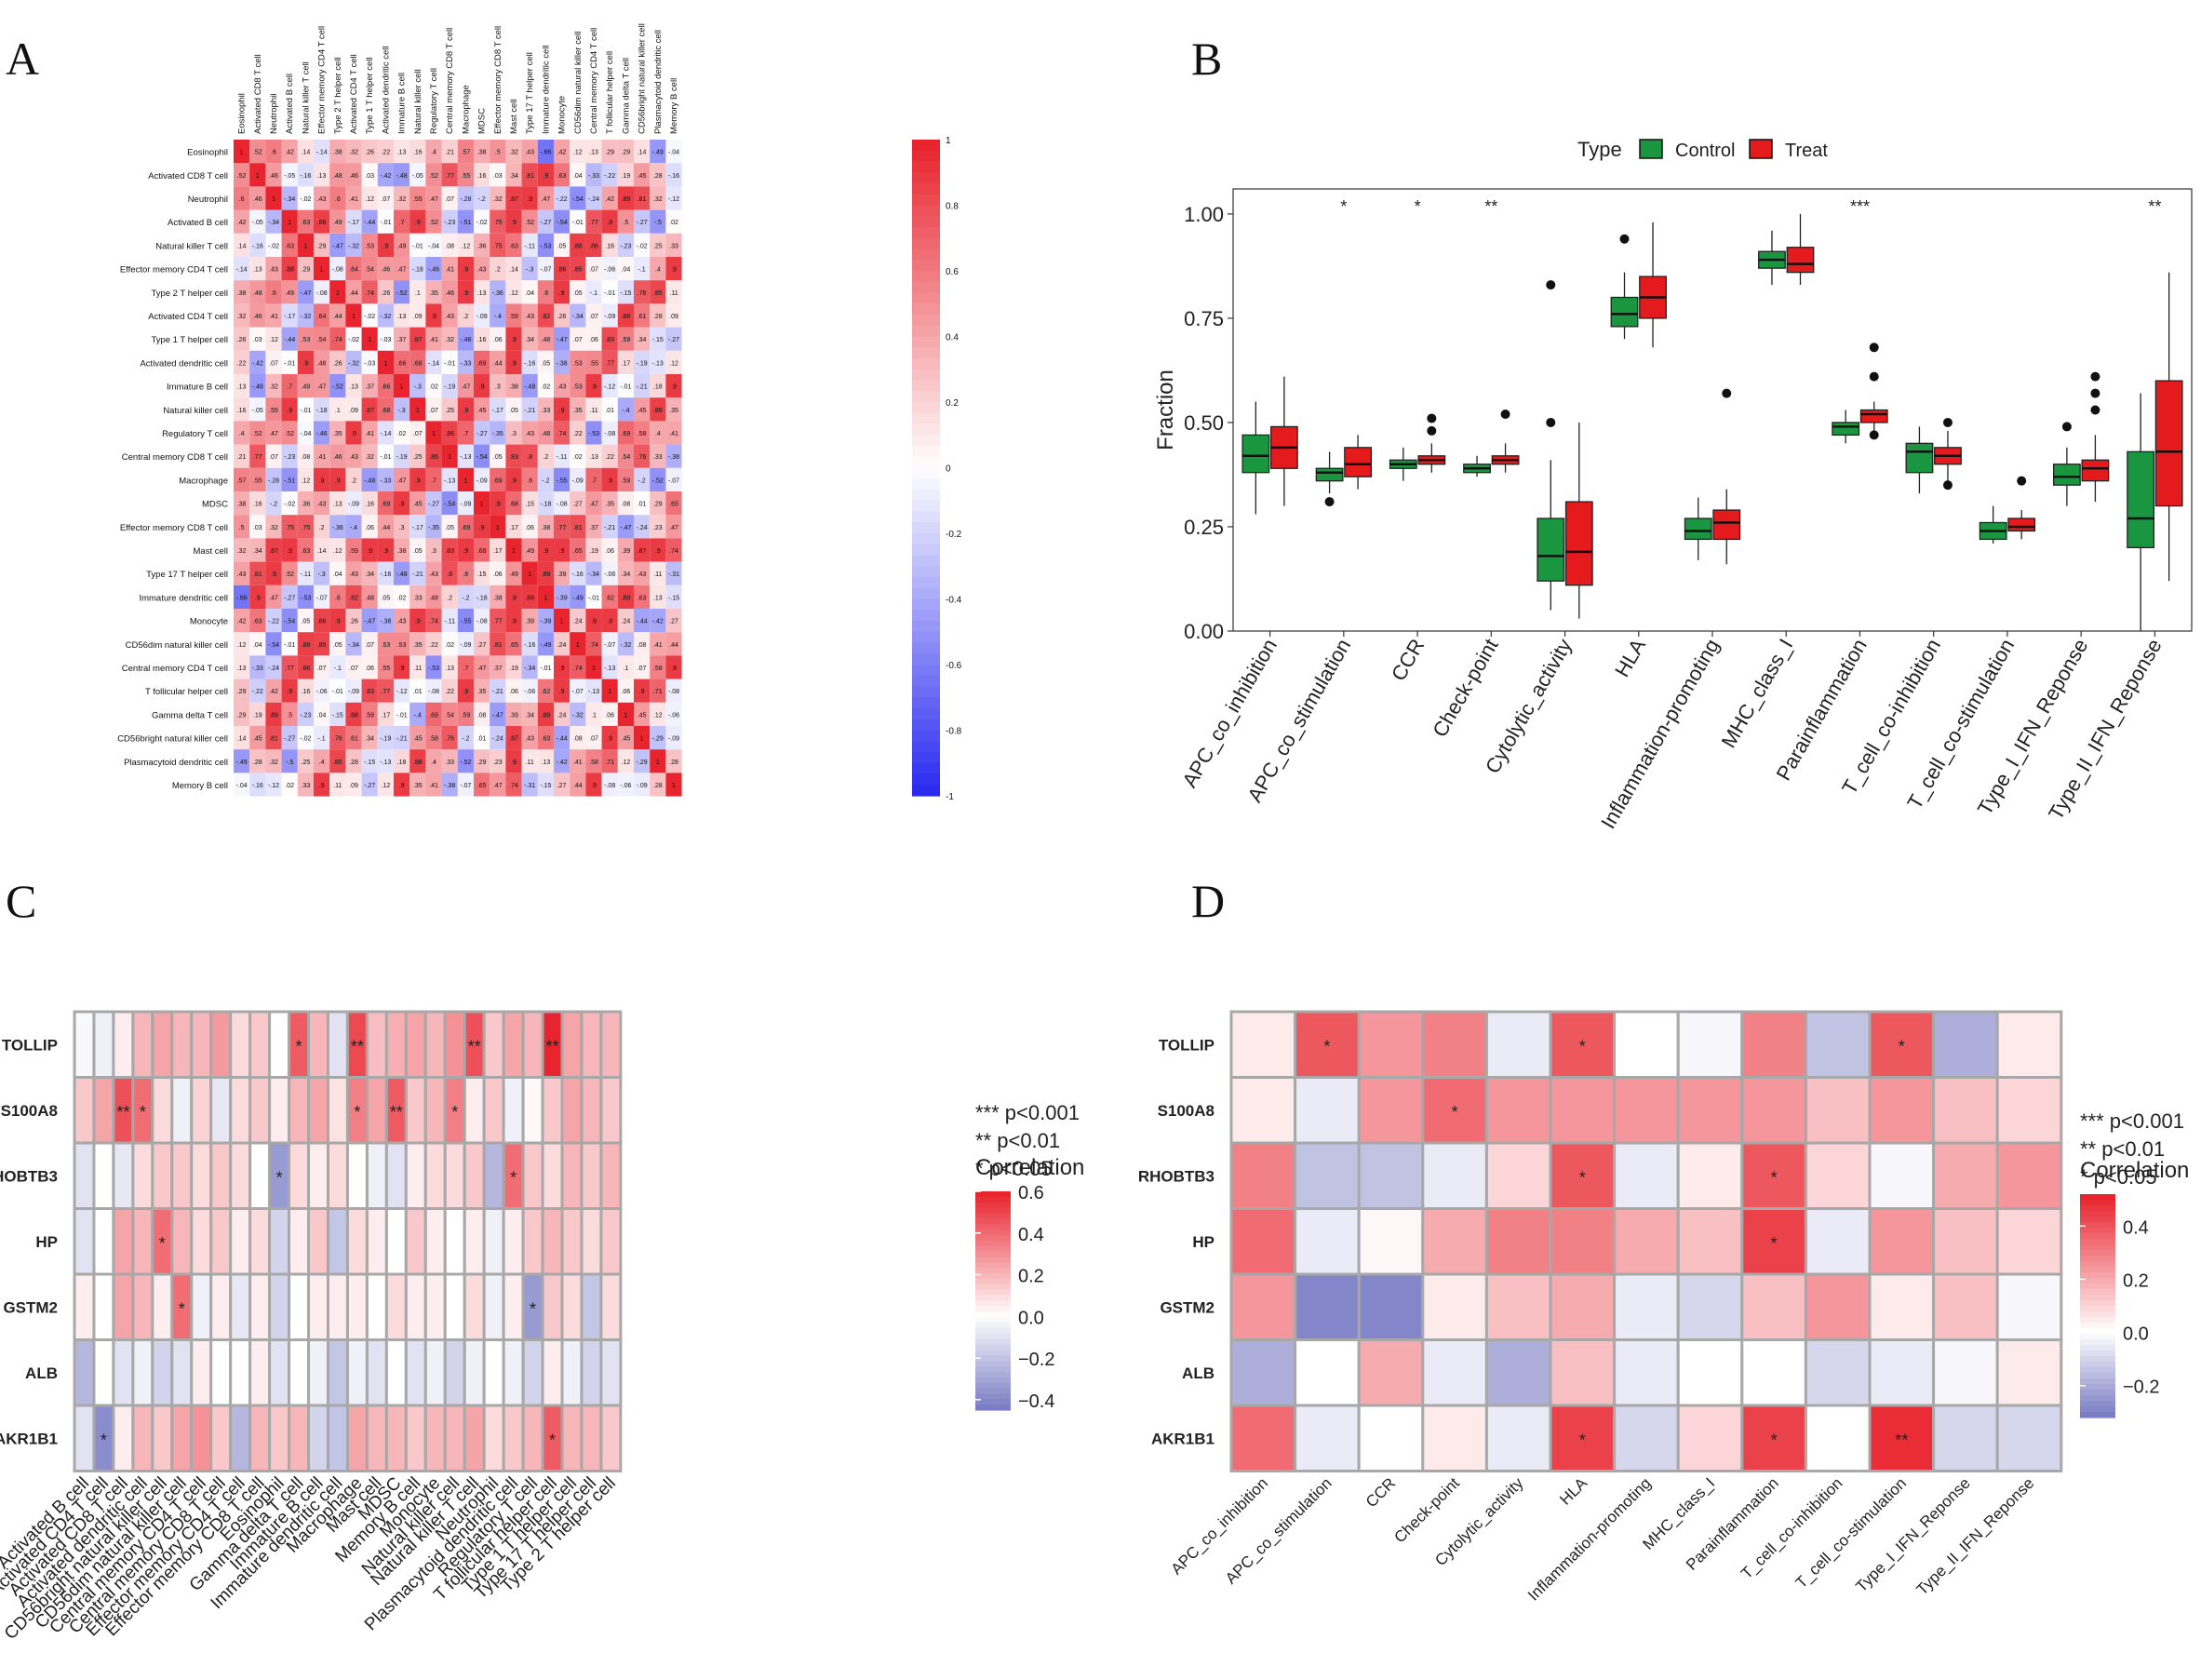 Image resolution: width=2201 pixels, height=1680 pixels. What do you see at coordinates (188, 176) in the screenshot?
I see `row-label: Activated CD8 T cell` at bounding box center [188, 176].